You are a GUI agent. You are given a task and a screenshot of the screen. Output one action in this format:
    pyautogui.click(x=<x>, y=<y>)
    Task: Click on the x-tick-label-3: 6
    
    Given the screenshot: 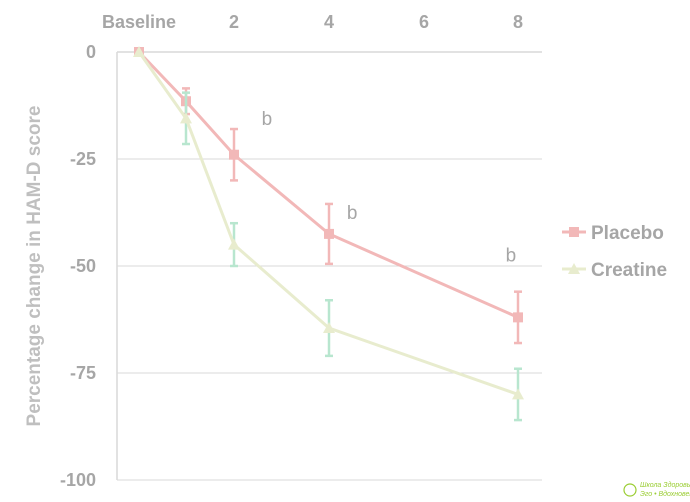 What is the action you would take?
    pyautogui.click(x=424, y=22)
    